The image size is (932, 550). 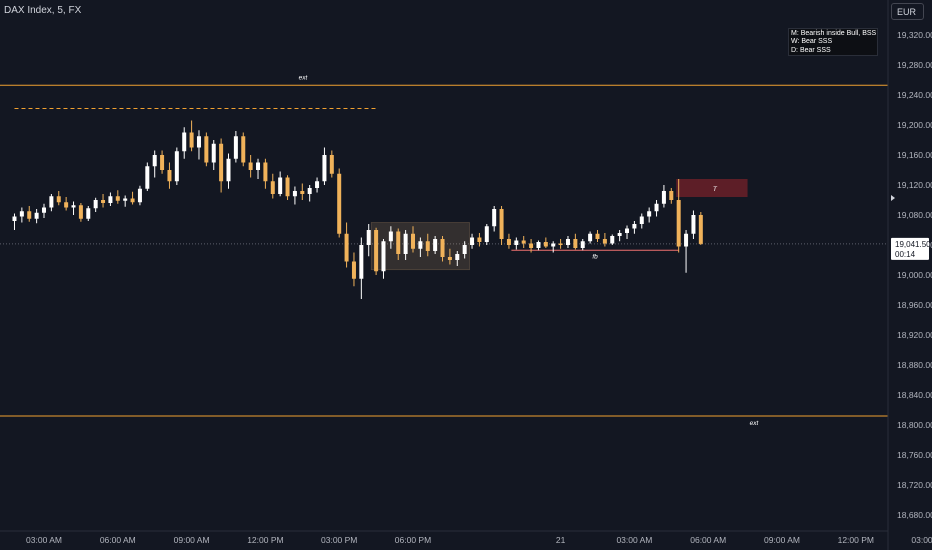 What do you see at coordinates (914, 425) in the screenshot?
I see `y-tick-label: 18,800.00` at bounding box center [914, 425].